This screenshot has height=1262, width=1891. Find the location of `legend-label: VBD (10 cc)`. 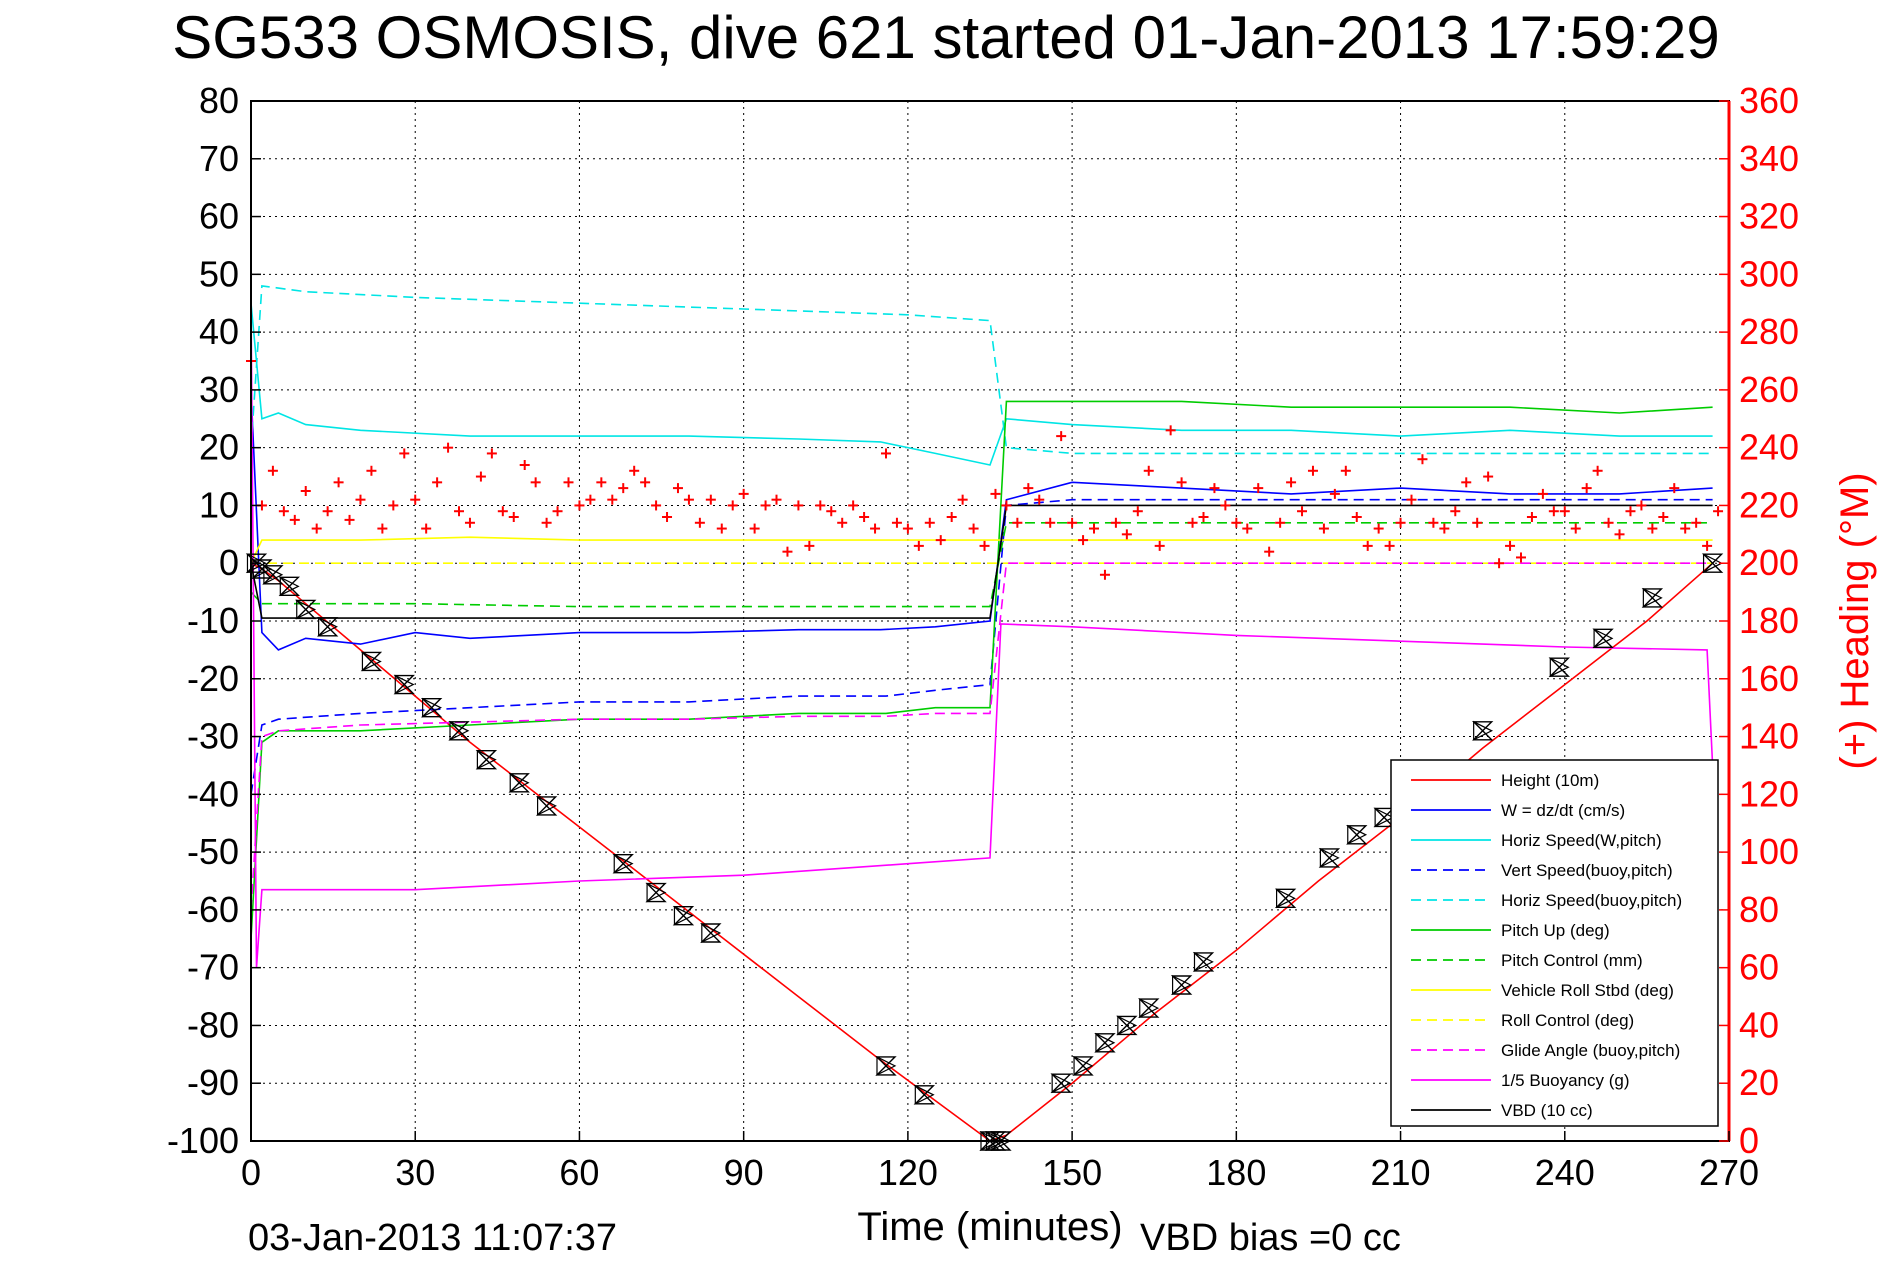

legend-label: VBD (10 cc) is located at coordinates (1547, 1110).